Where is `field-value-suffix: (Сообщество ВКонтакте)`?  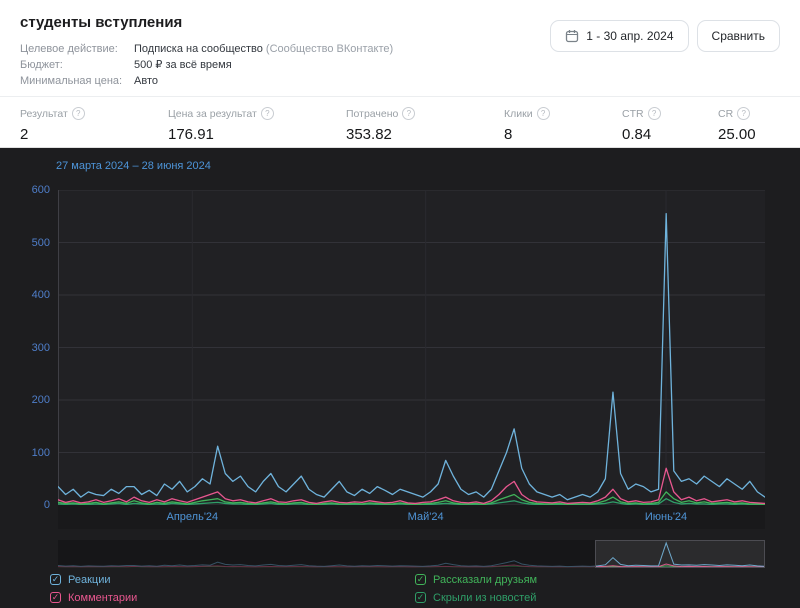 field-value-suffix: (Сообщество ВКонтакте) is located at coordinates (328, 49).